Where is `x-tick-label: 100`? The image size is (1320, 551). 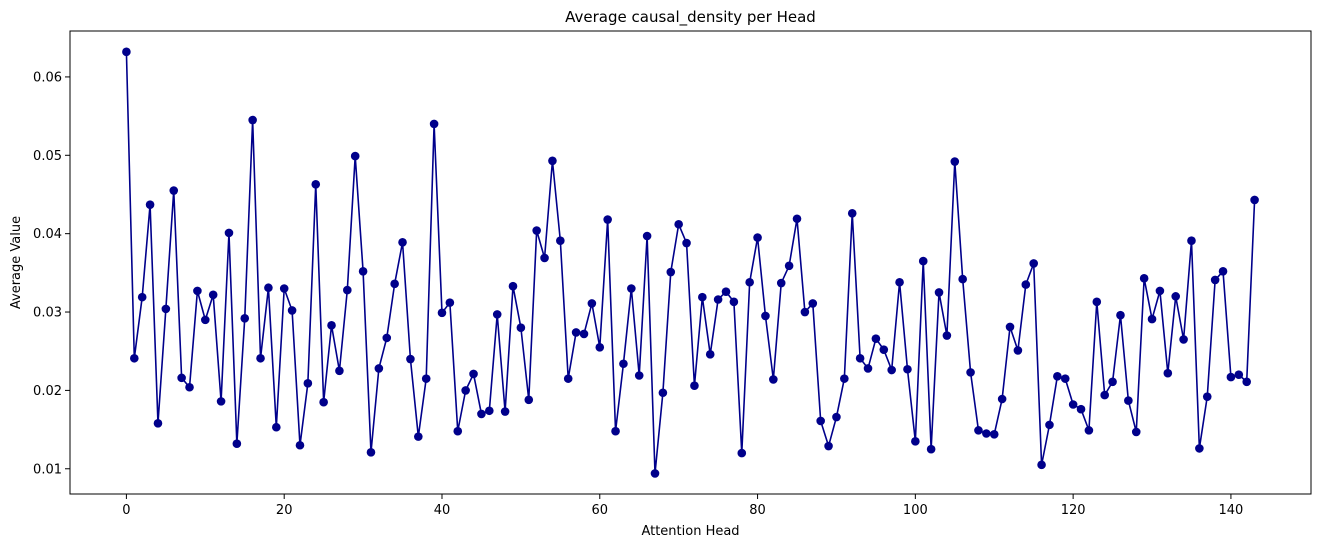 x-tick-label: 100 is located at coordinates (915, 510).